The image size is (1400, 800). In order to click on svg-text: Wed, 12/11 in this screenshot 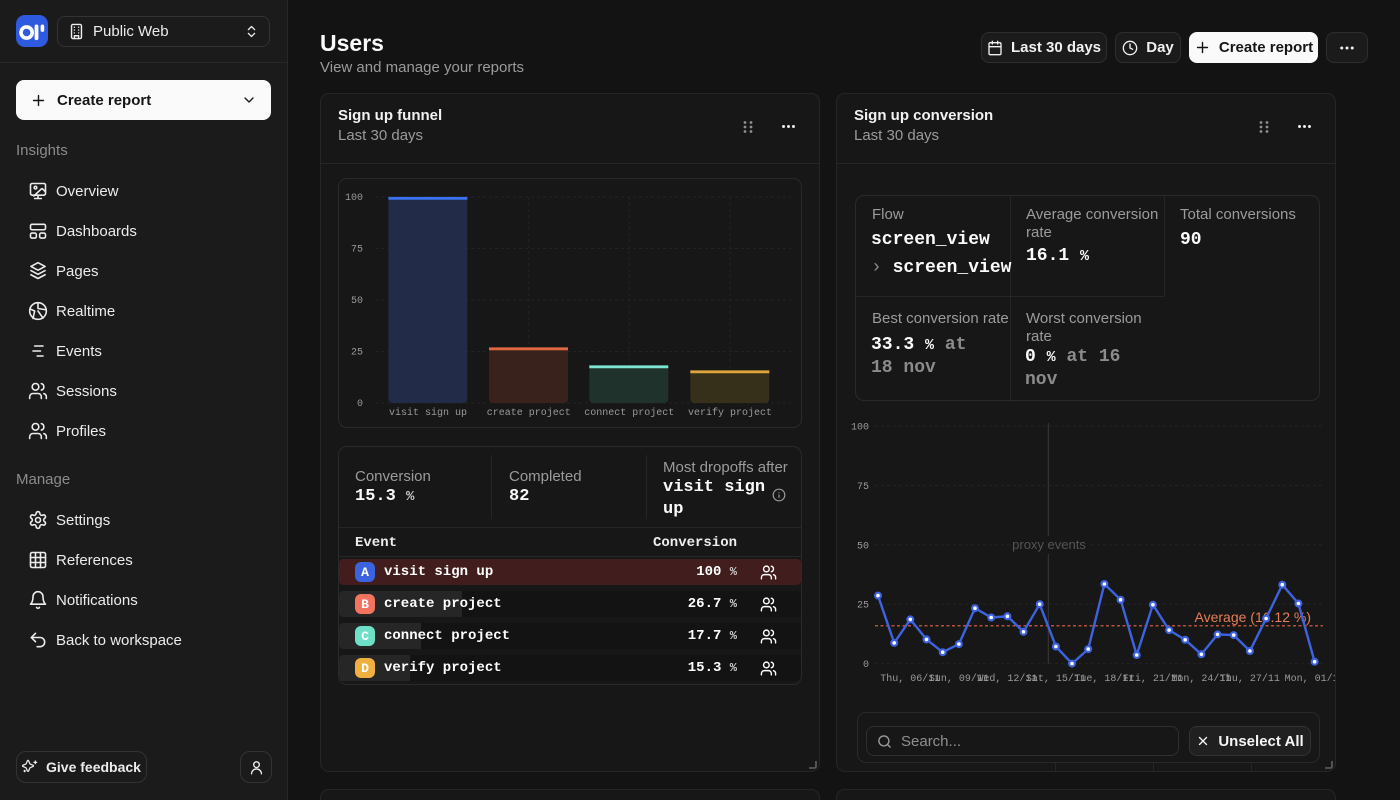, I will do `click(1007, 679)`.